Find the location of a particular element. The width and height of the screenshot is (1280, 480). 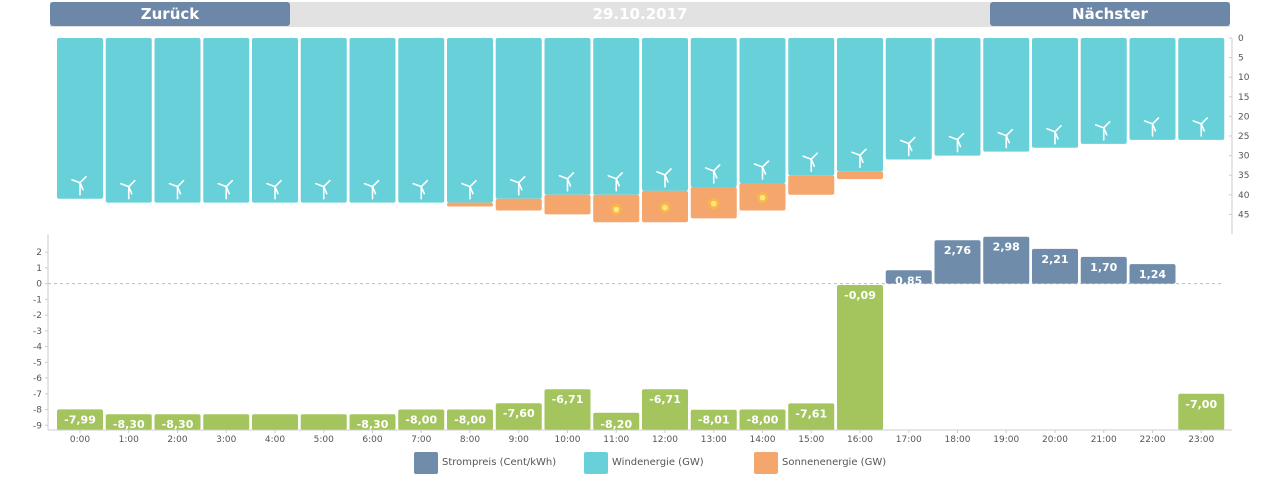

x-tick-label: 20:00 is located at coordinates (1055, 440).